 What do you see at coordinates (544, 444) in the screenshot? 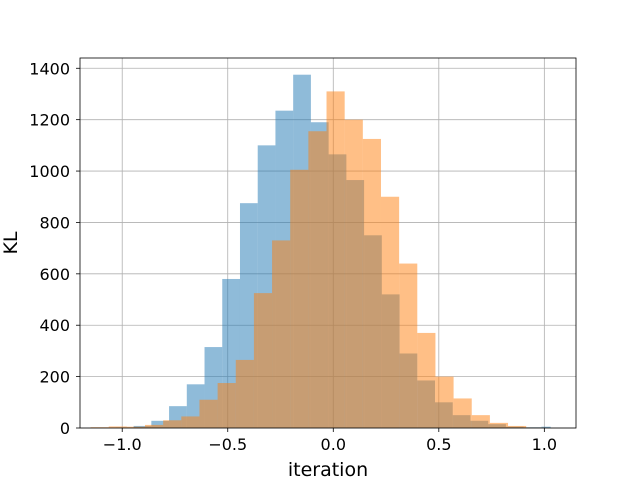
I see `x-tick-label: 1.0` at bounding box center [544, 444].